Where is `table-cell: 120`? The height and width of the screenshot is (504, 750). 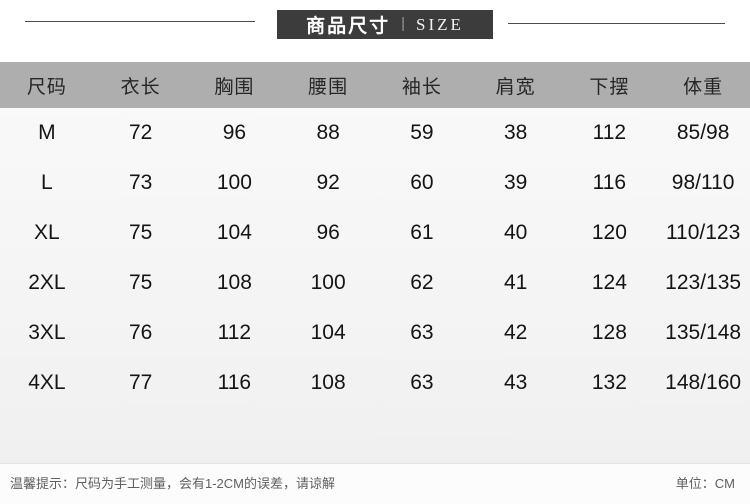 table-cell: 120 is located at coordinates (609, 232).